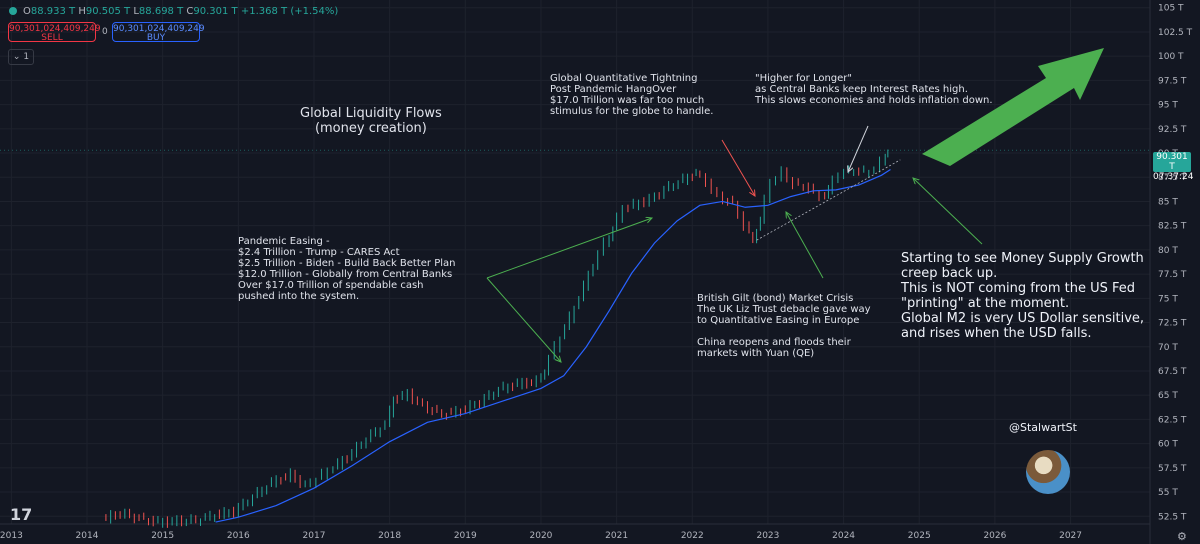  Describe the element at coordinates (1172, 372) in the screenshot. I see `y-tick-label: 67.5 T` at that location.